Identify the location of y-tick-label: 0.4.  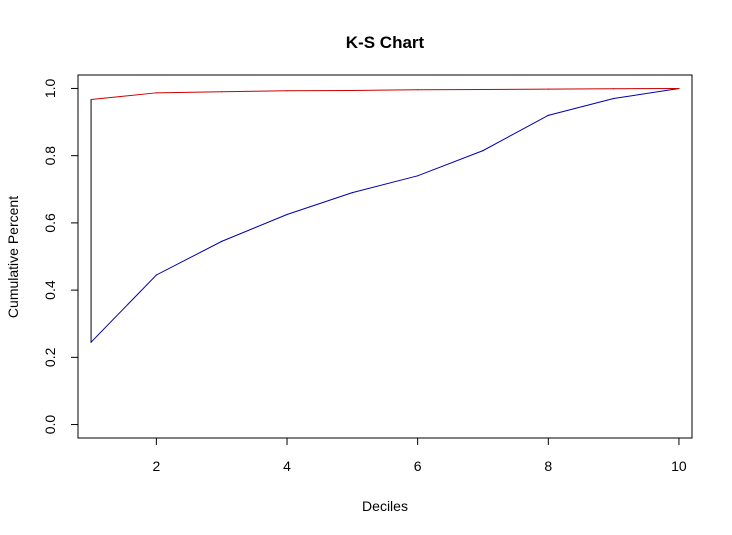
(50, 290).